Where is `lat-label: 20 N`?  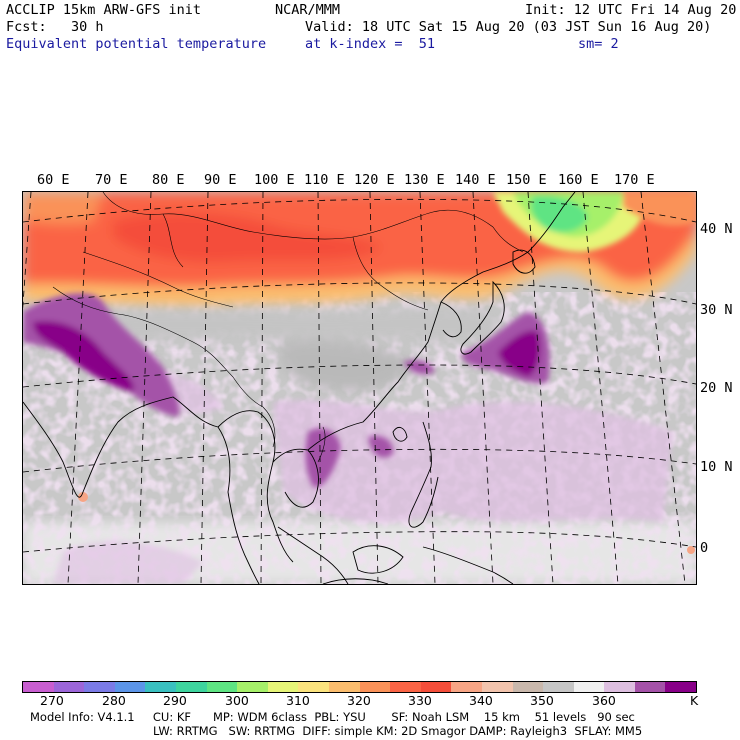 lat-label: 20 N is located at coordinates (716, 388).